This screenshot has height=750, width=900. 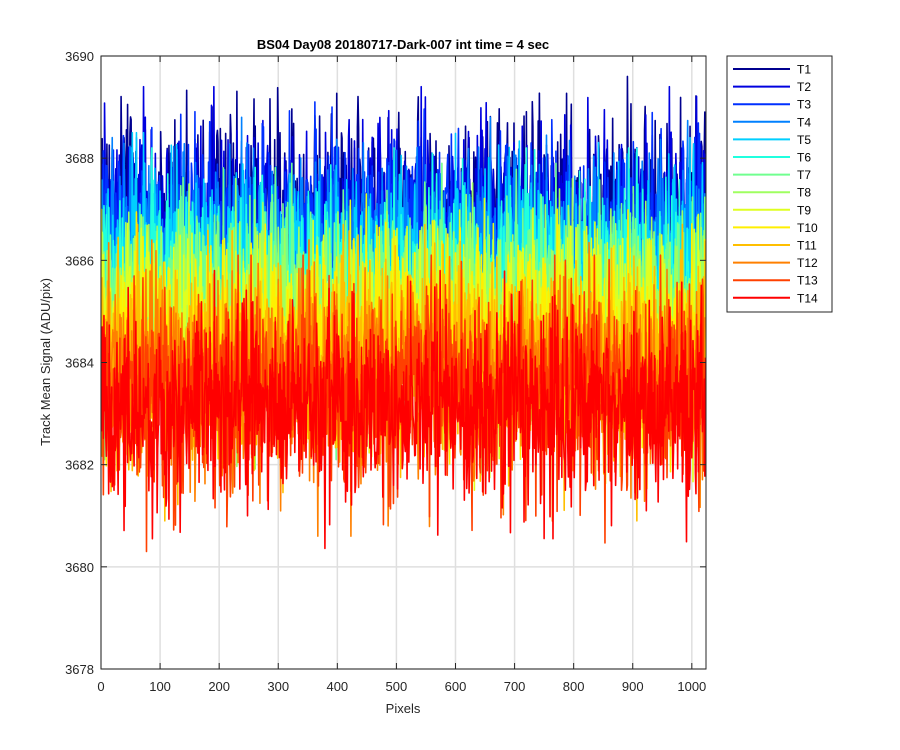 I want to click on legend-label-t1: T1, so click(x=804, y=70).